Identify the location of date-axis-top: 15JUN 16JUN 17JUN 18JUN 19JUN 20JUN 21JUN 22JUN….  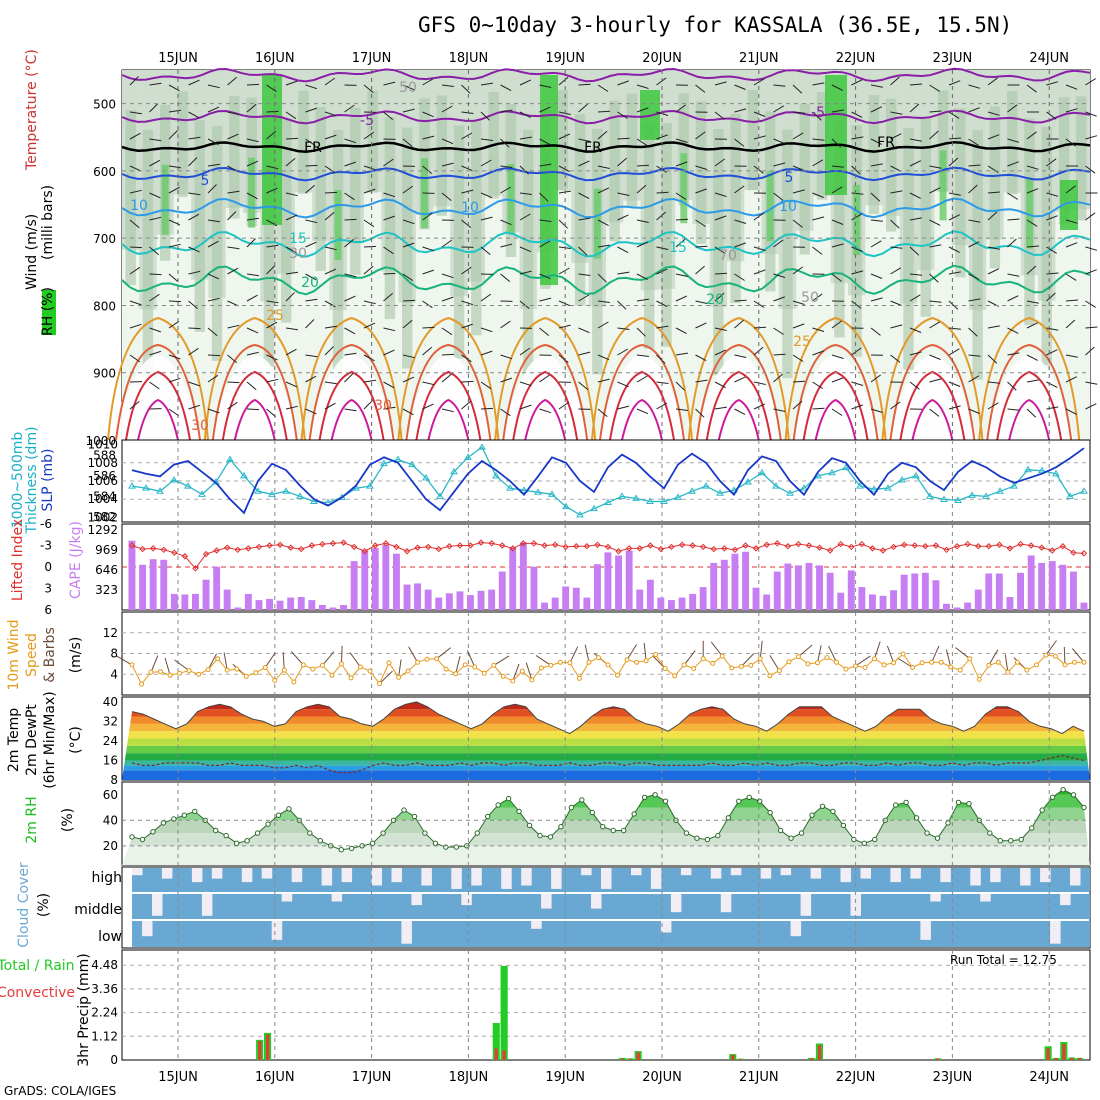
(613, 58).